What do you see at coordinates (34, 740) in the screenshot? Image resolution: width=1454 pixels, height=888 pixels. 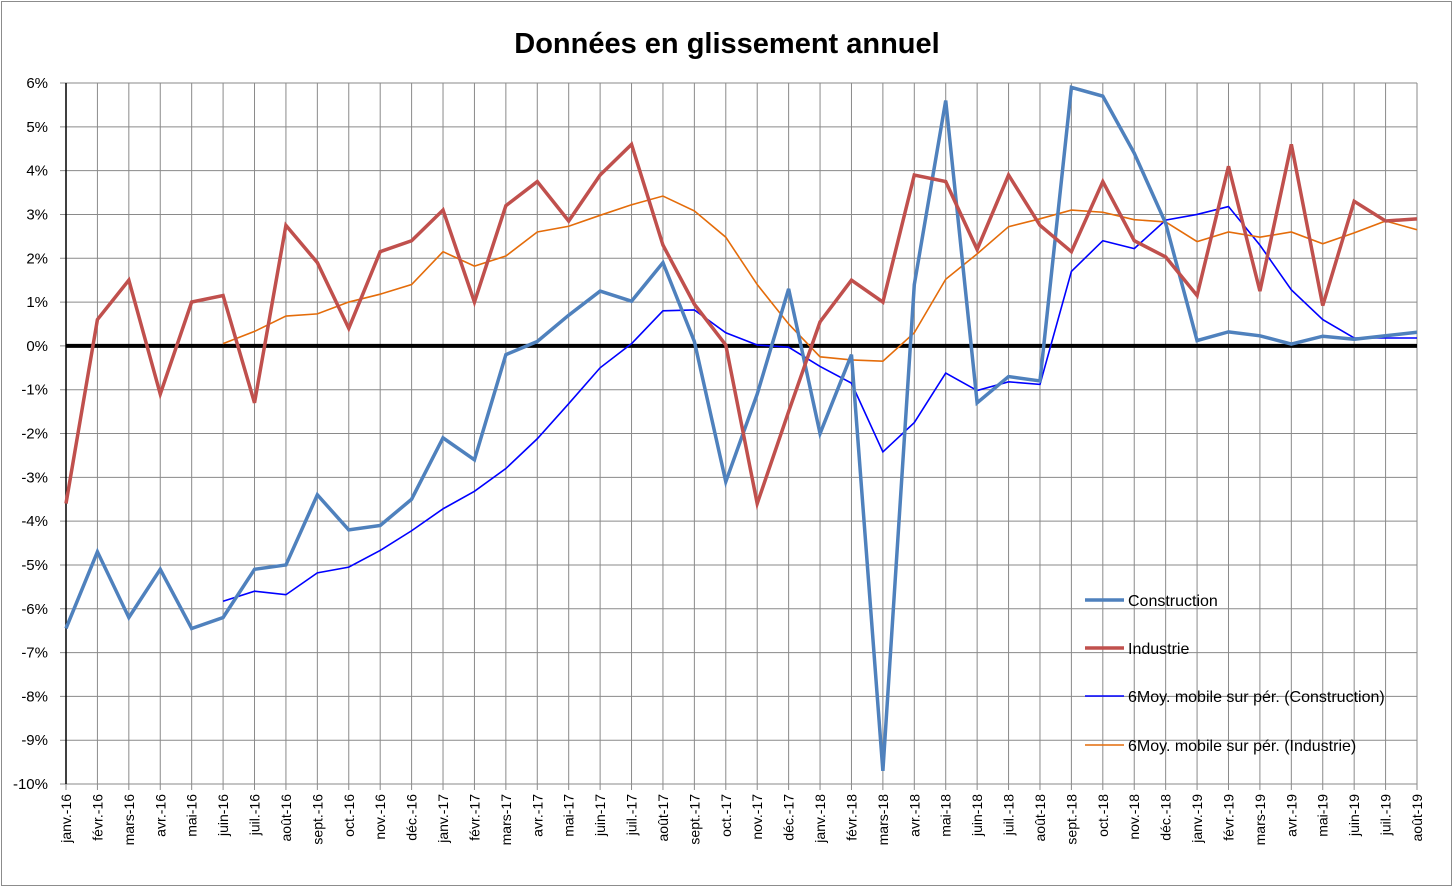 I see `y-tick-label: -9%` at bounding box center [34, 740].